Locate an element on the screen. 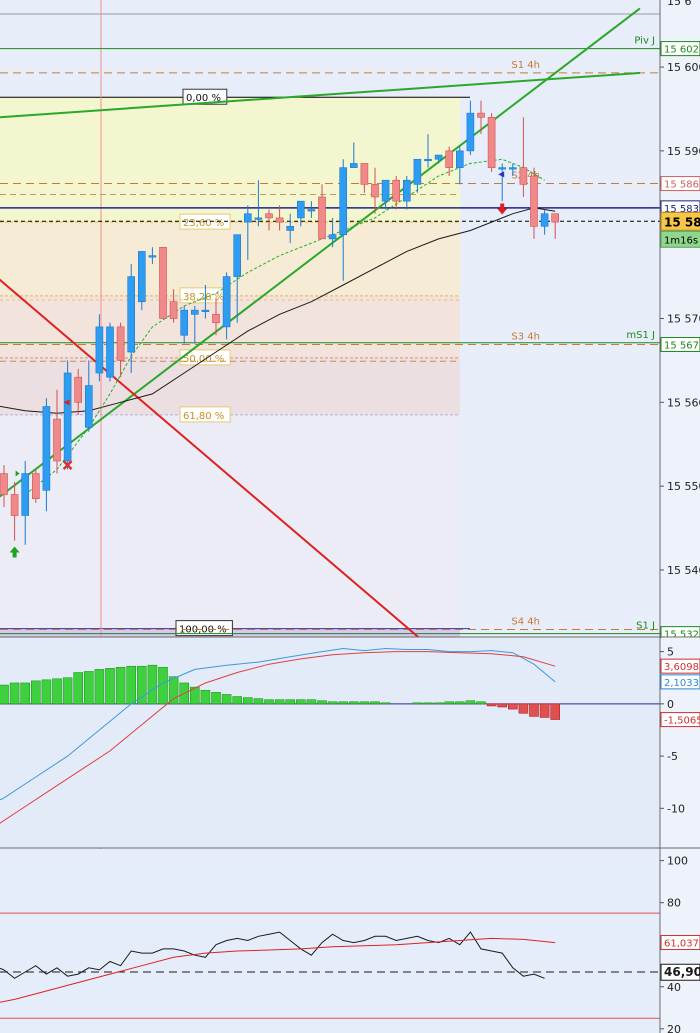  price-tag-box is located at coordinates (680, 344).